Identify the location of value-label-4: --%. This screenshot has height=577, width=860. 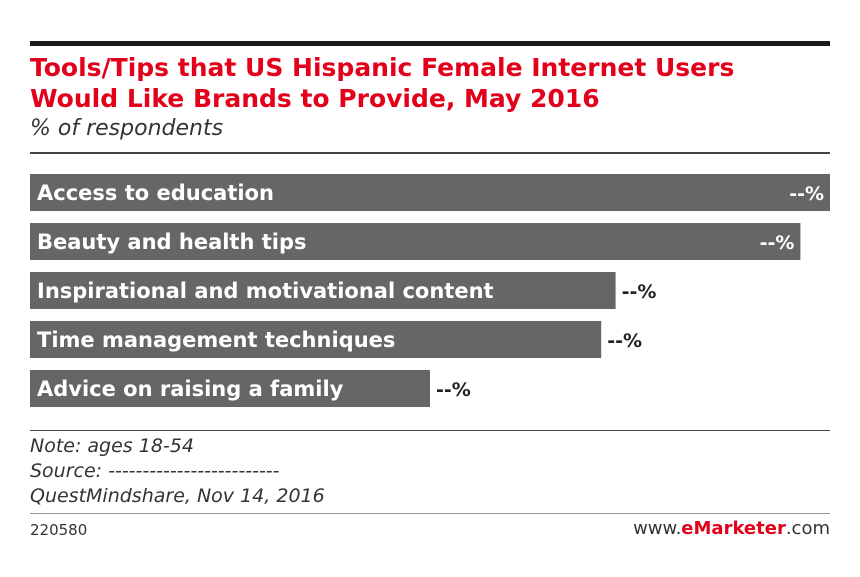
(453, 390).